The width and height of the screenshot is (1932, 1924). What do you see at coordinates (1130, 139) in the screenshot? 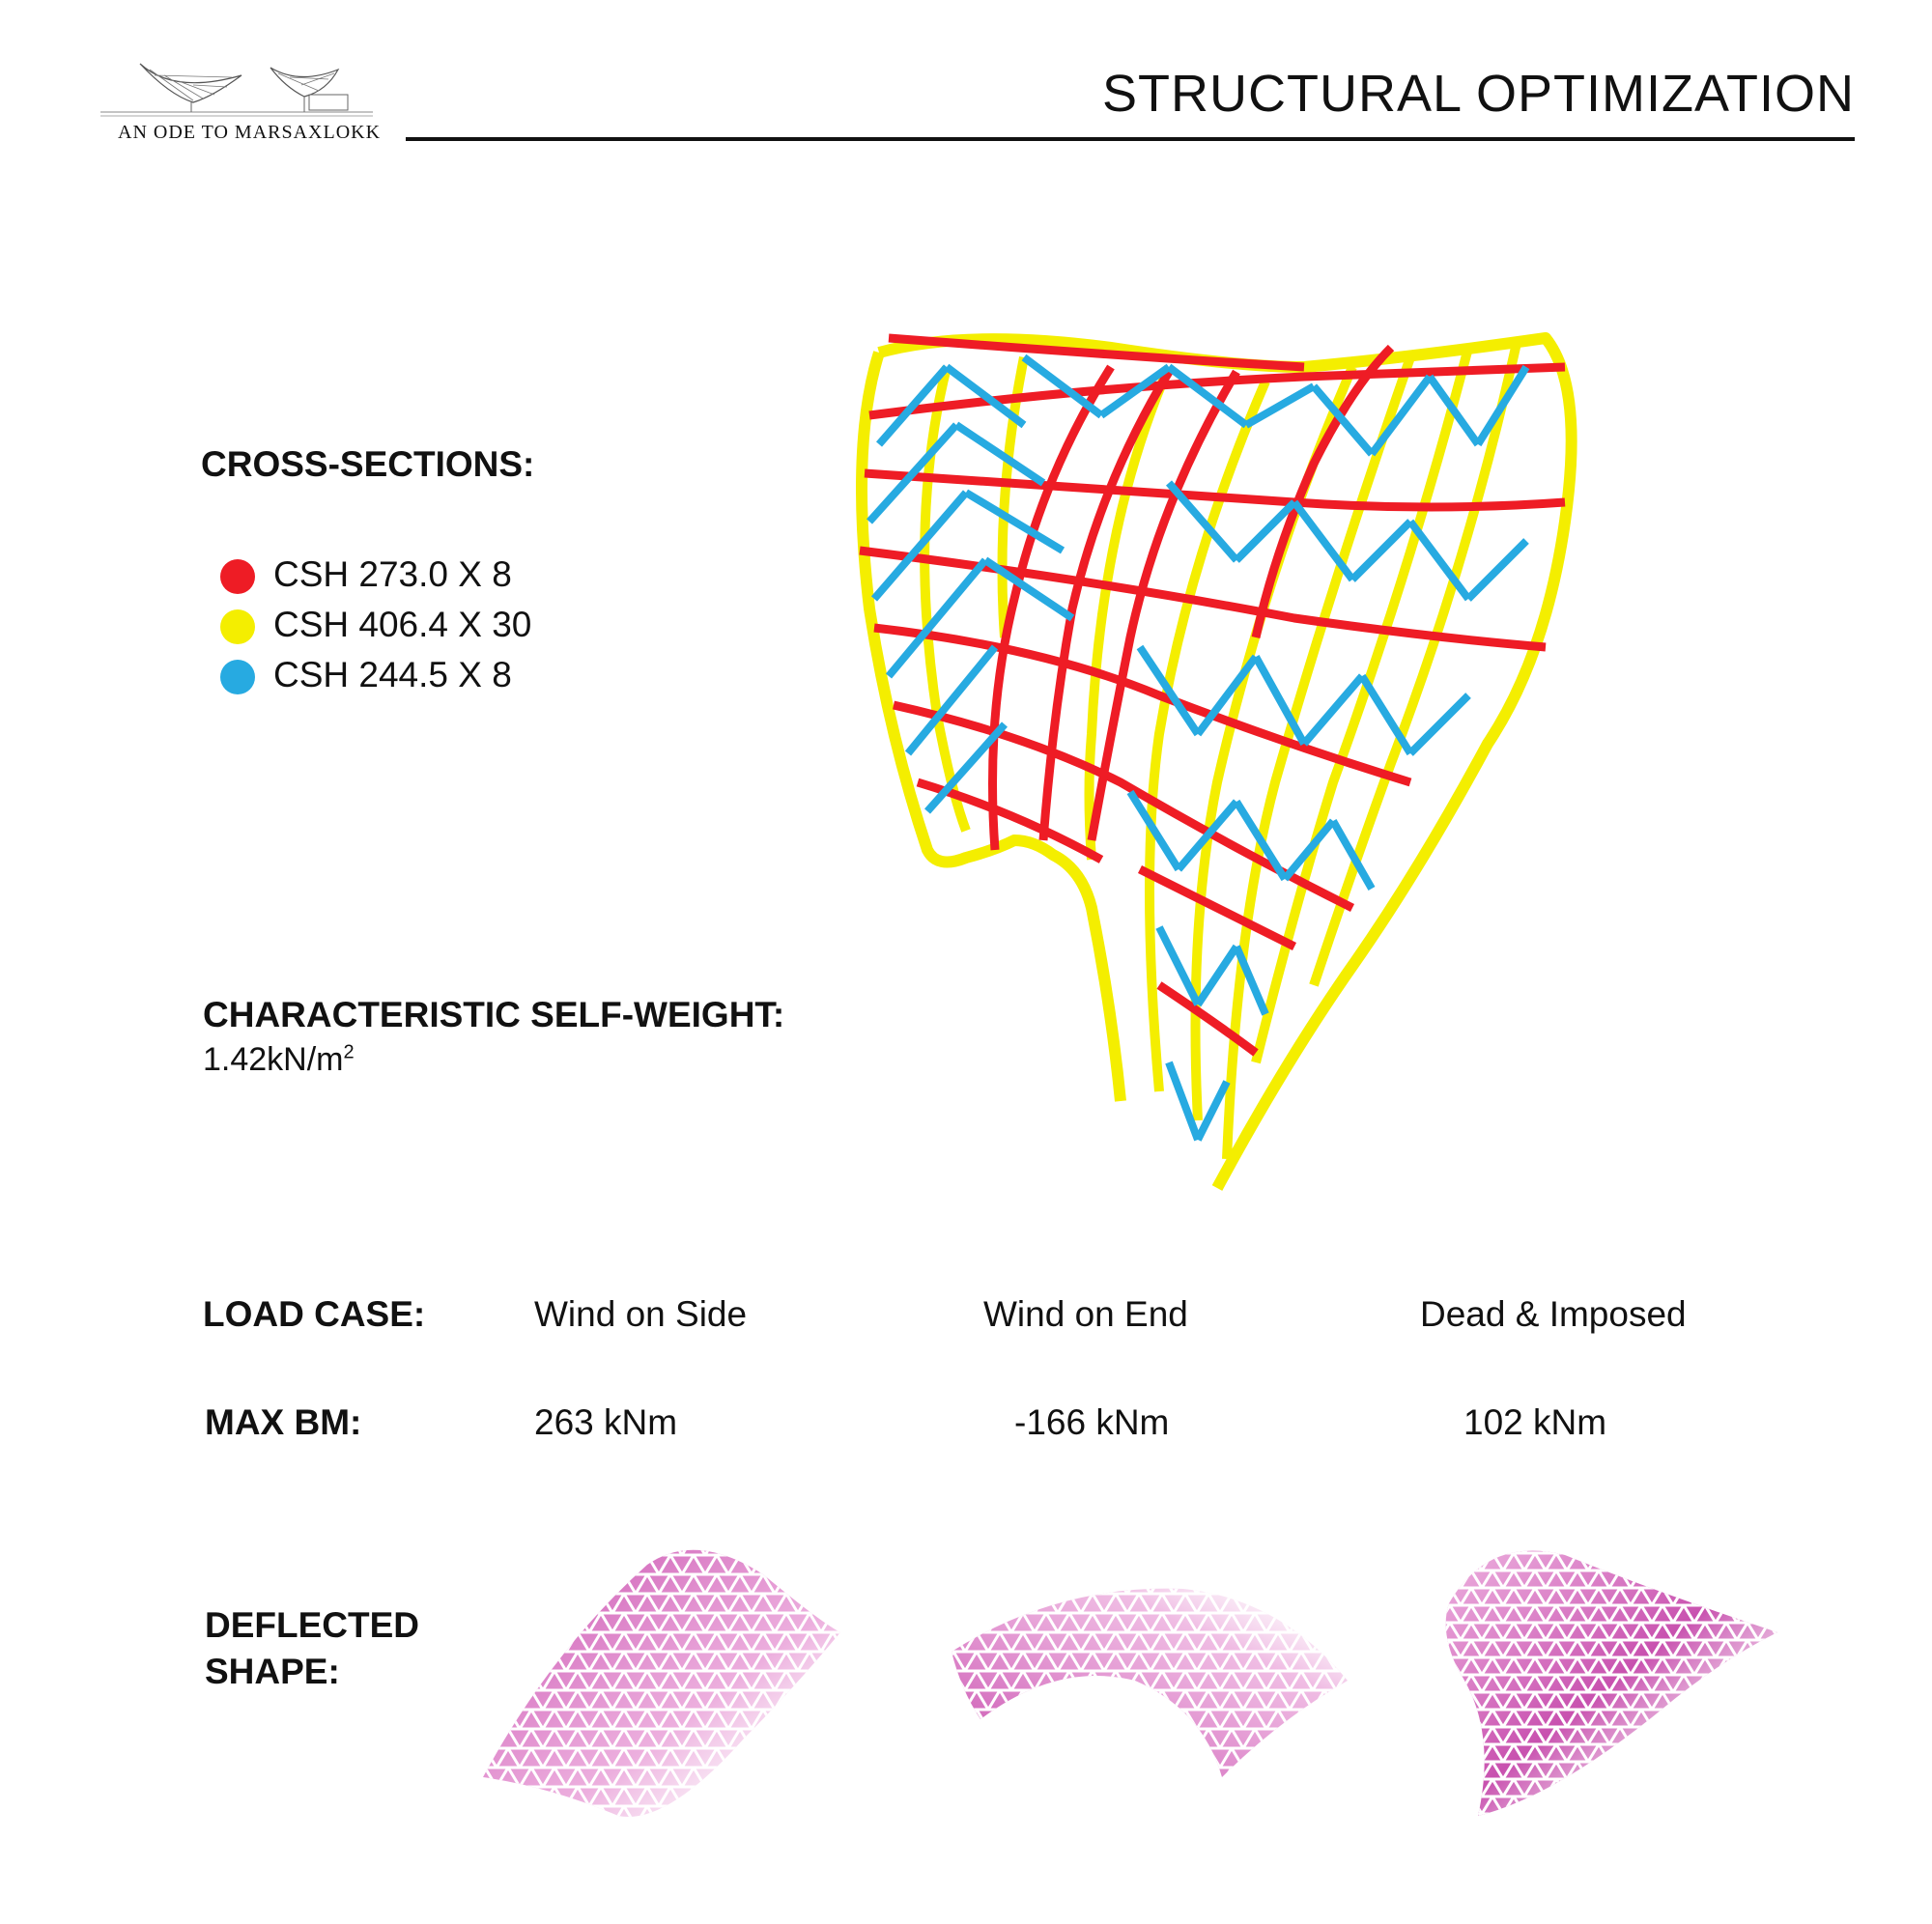
I see `title-divider` at bounding box center [1130, 139].